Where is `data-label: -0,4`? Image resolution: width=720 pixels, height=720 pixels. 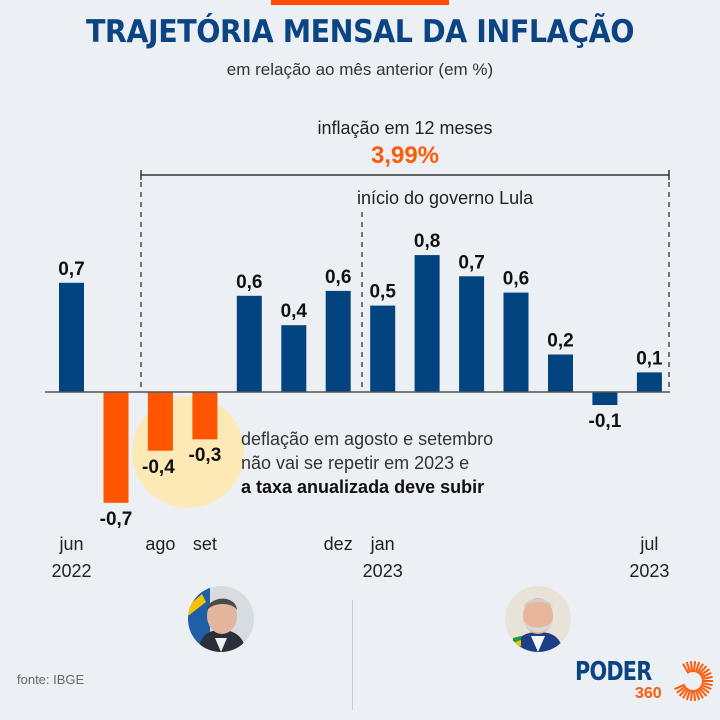
data-label: -0,4 is located at coordinates (158, 467).